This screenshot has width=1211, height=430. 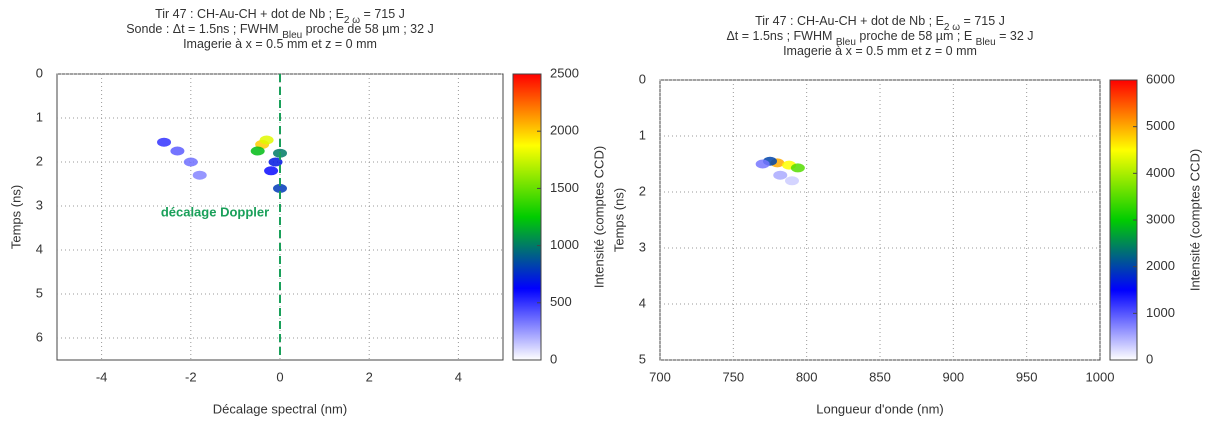 What do you see at coordinates (215, 211) in the screenshot?
I see `annotation: décalage Doppler` at bounding box center [215, 211].